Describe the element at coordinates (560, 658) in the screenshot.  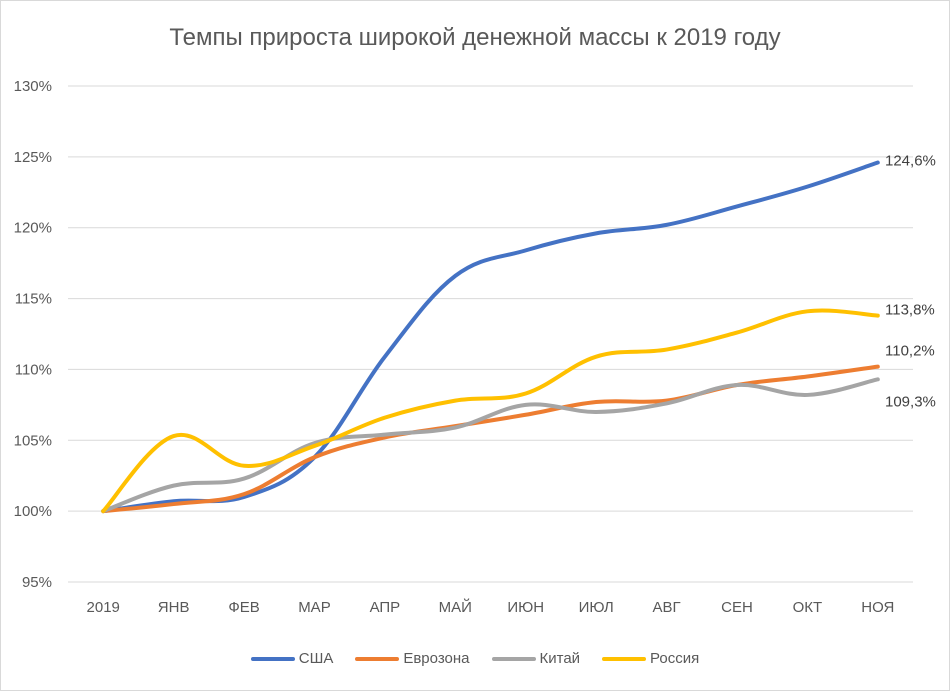
I see `legend-label: Китай` at that location.